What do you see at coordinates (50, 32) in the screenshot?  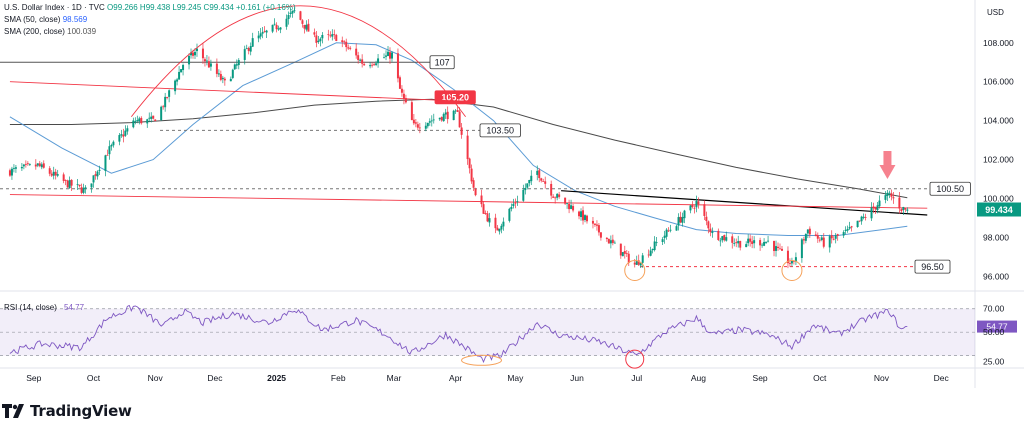 I see `sma200-legend: SMA (200, close) 100.039` at bounding box center [50, 32].